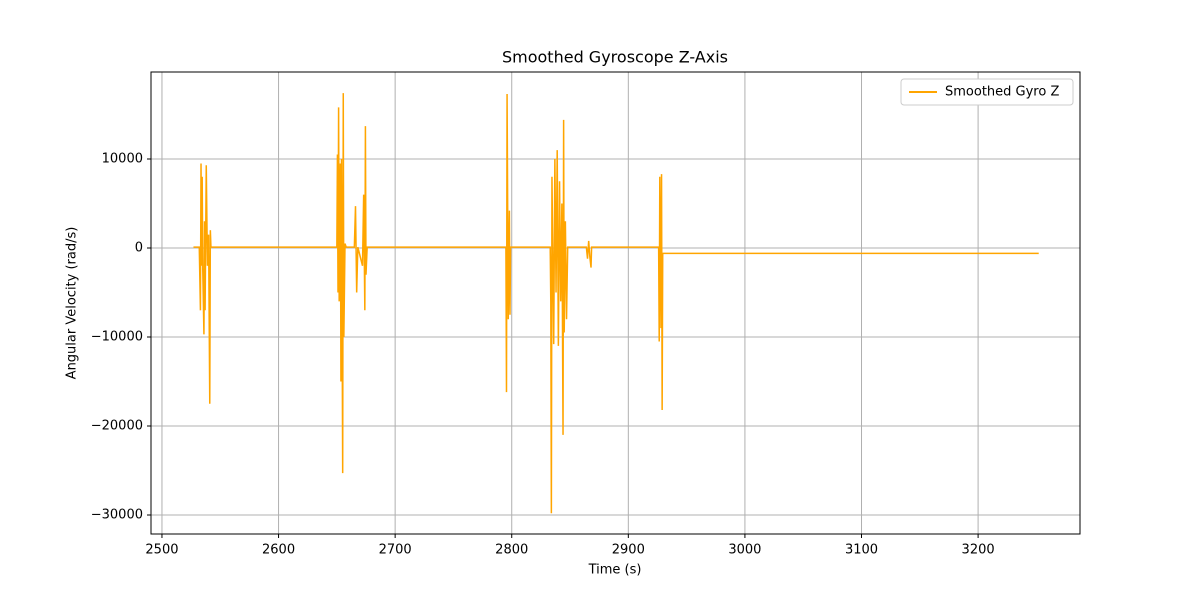 The image size is (1200, 604). What do you see at coordinates (615, 57) in the screenshot?
I see `chart-title: Smoothed Gyroscope Z-Axis` at bounding box center [615, 57].